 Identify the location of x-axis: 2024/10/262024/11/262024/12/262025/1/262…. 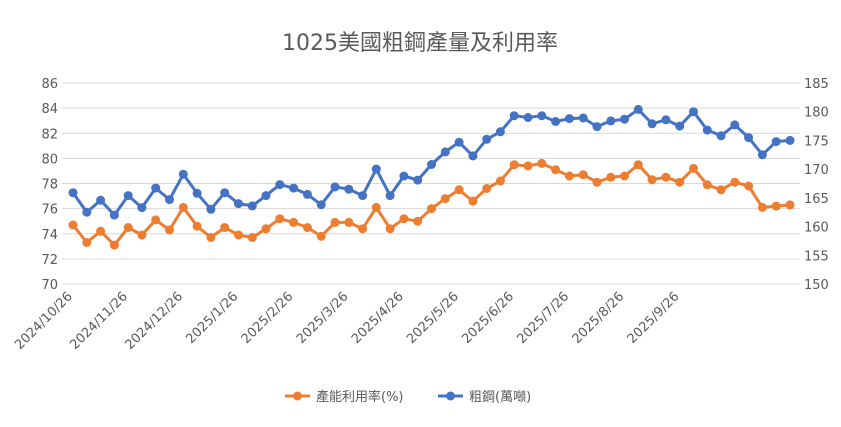
(347, 321).